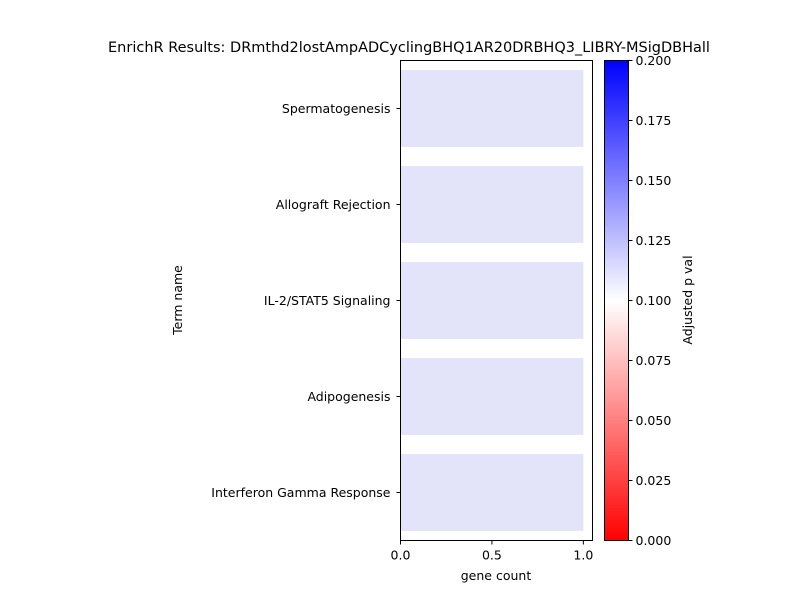  What do you see at coordinates (401, 555) in the screenshot?
I see `x-tick-label: 0.0` at bounding box center [401, 555].